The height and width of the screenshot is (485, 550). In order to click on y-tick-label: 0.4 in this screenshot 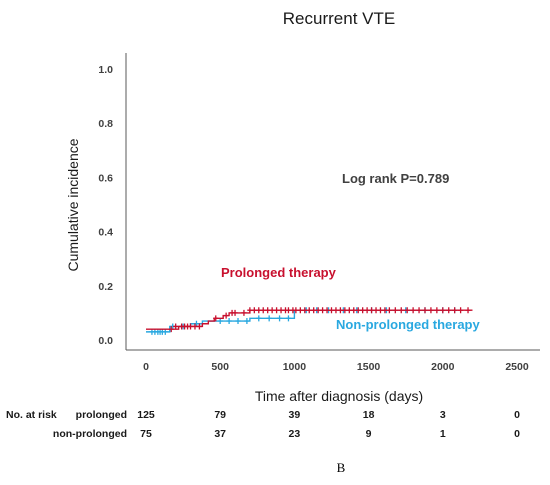, I will do `click(105, 233)`.